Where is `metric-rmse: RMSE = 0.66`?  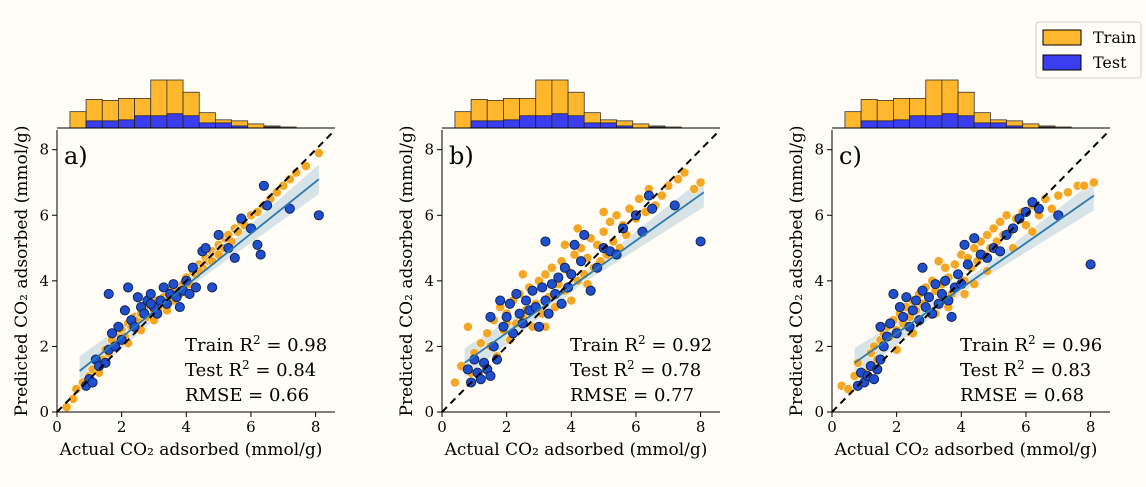
metric-rmse: RMSE = 0.66 is located at coordinates (247, 395).